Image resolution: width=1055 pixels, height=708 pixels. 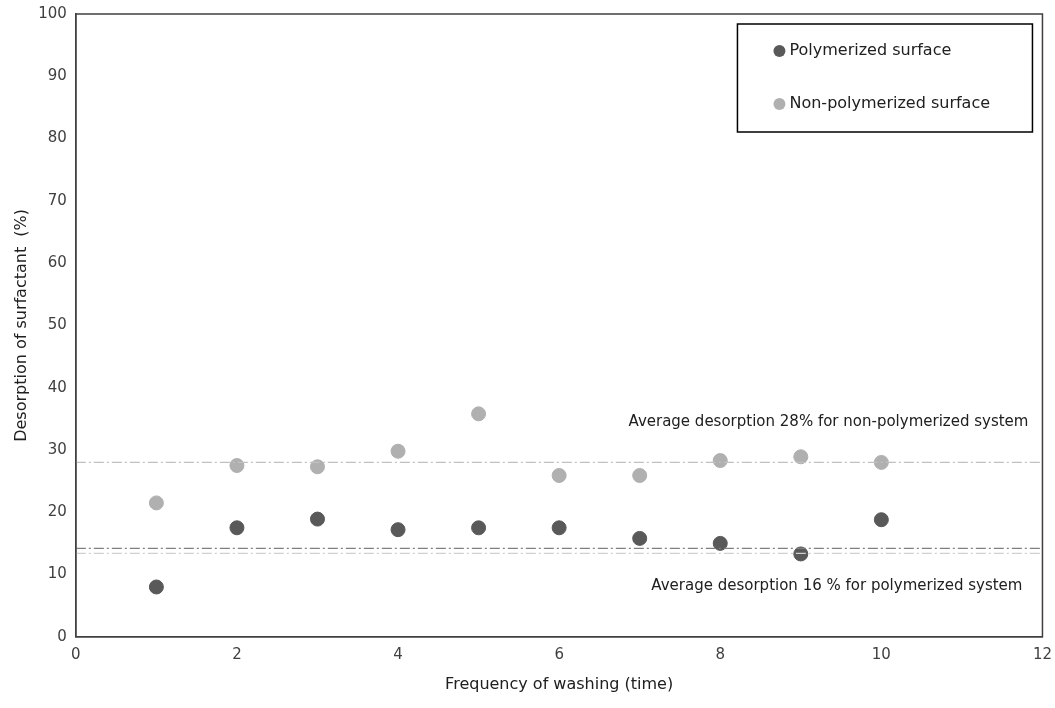 I want to click on y-tick-label: 30, so click(x=57, y=448).